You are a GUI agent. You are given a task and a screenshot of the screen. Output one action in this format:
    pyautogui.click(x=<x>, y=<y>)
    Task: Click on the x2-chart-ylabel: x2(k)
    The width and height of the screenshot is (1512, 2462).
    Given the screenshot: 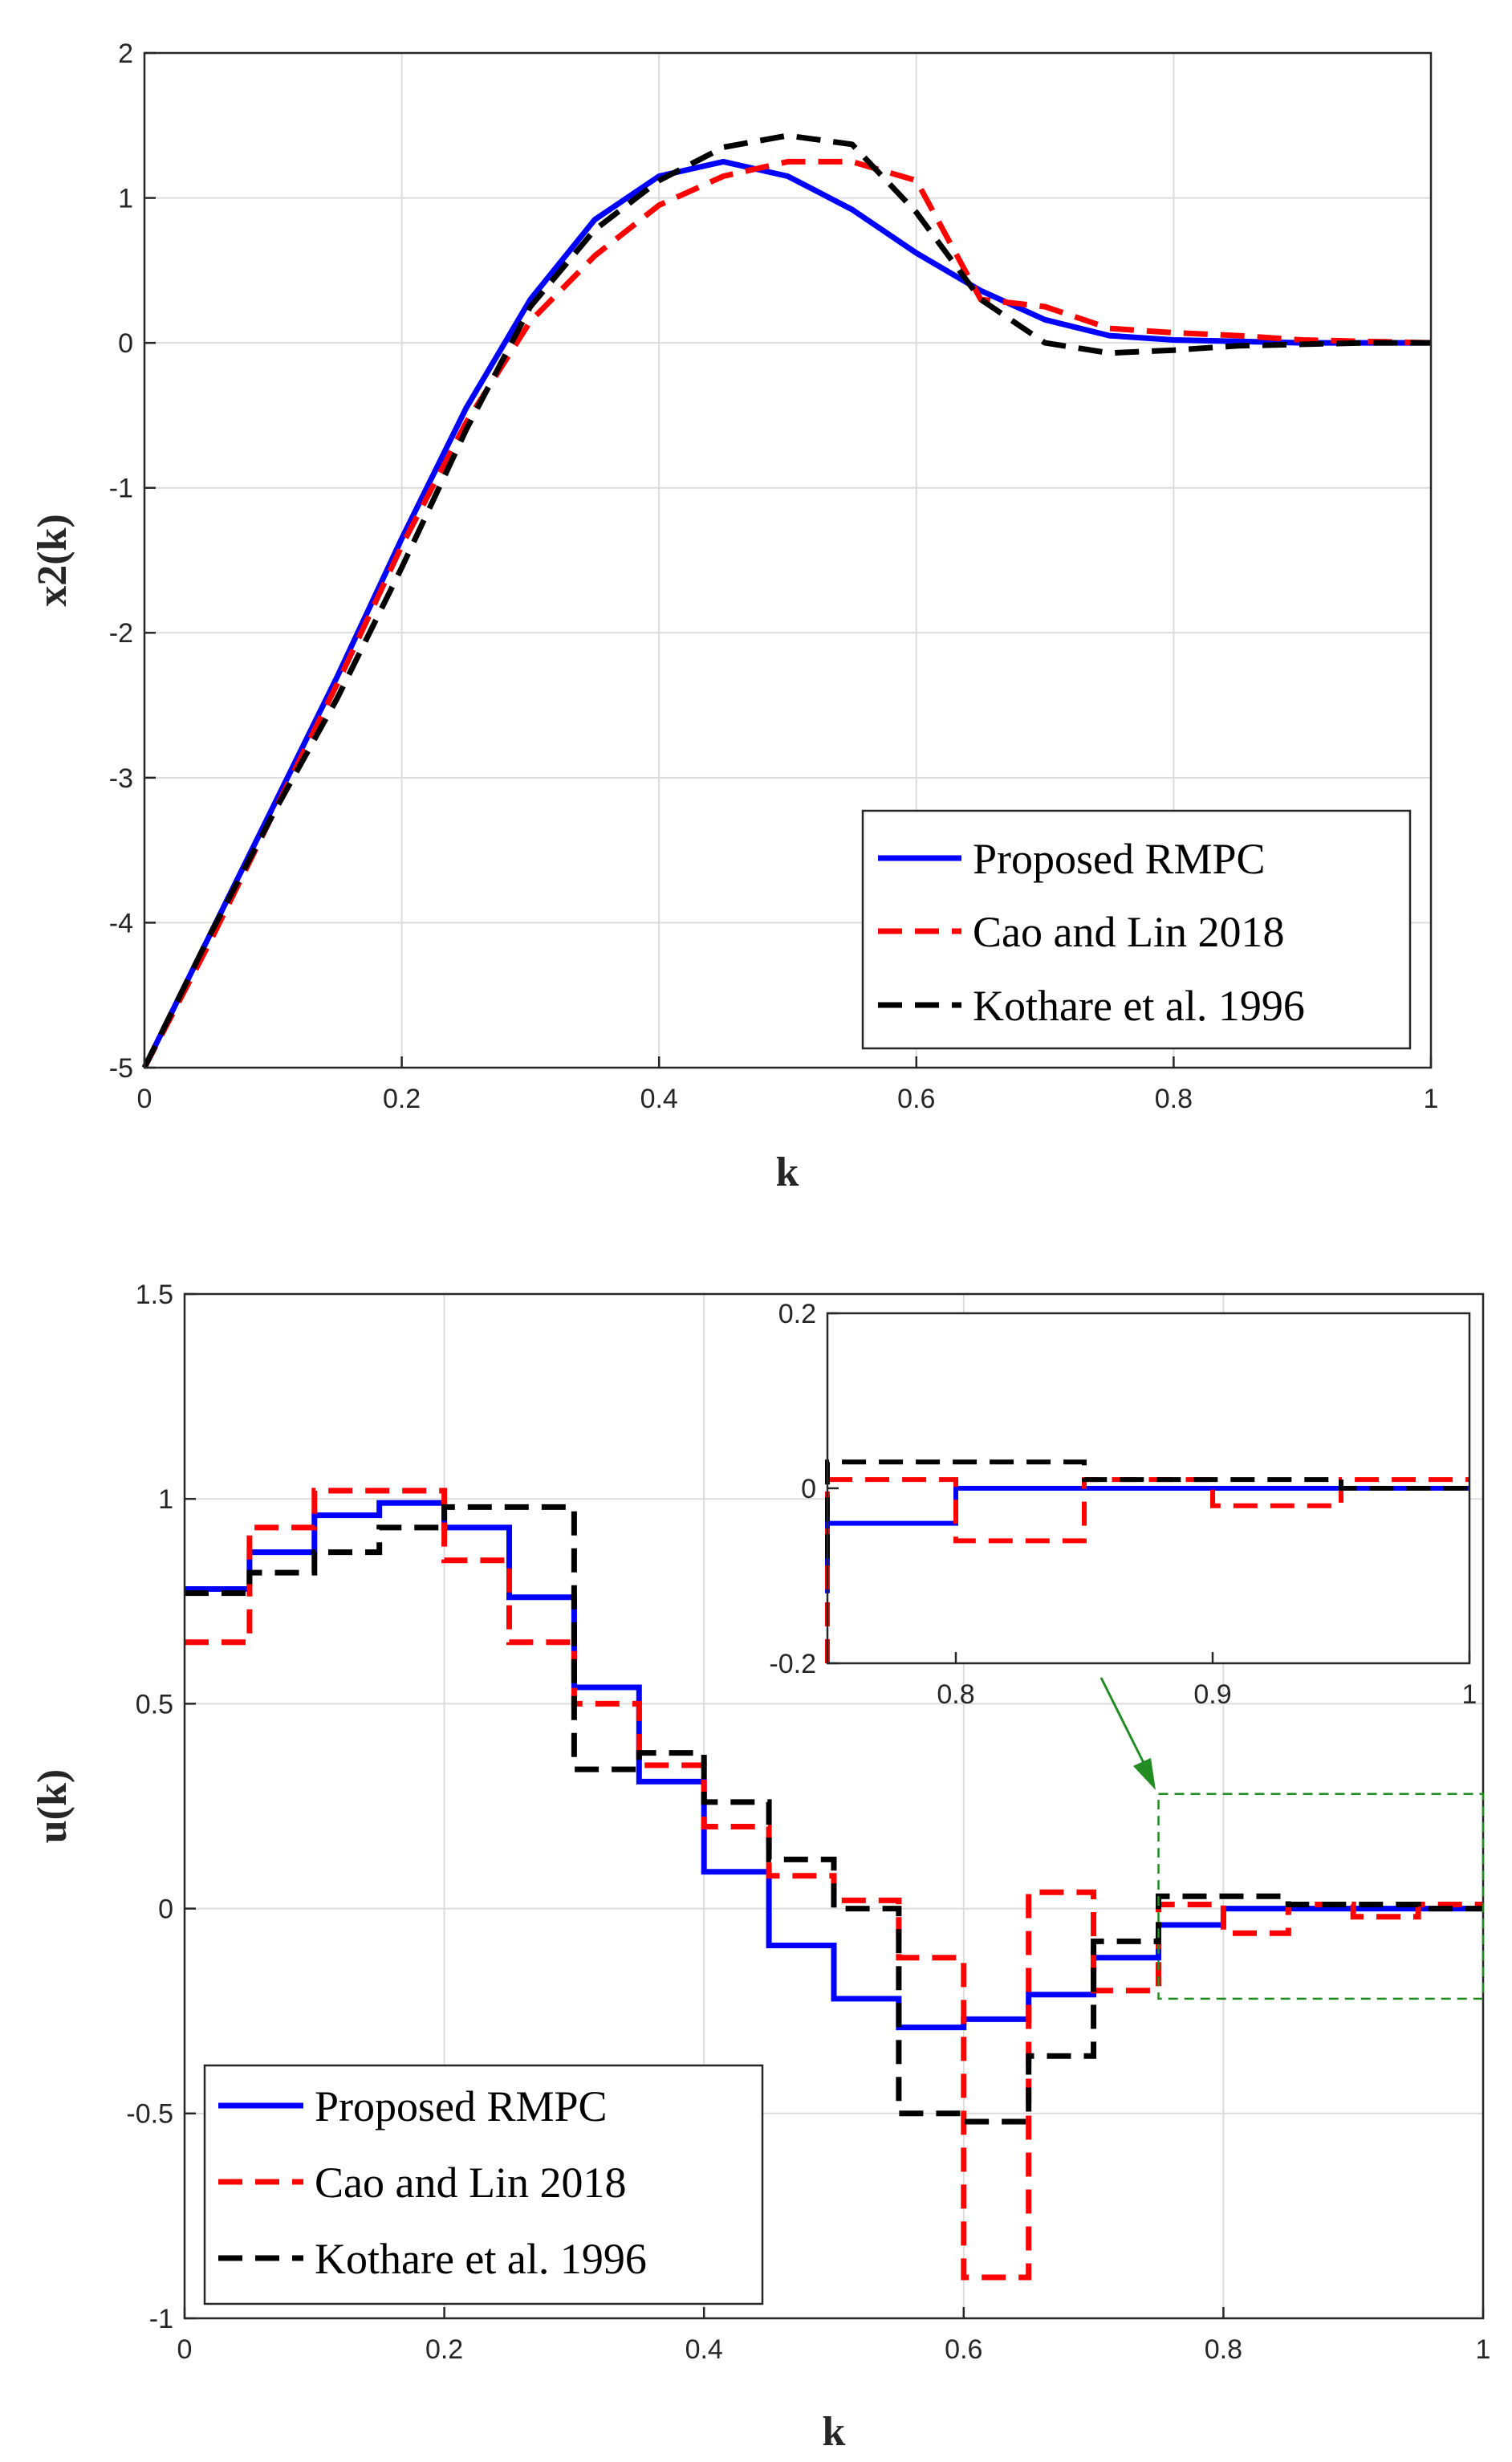 What is the action you would take?
    pyautogui.click(x=53, y=560)
    